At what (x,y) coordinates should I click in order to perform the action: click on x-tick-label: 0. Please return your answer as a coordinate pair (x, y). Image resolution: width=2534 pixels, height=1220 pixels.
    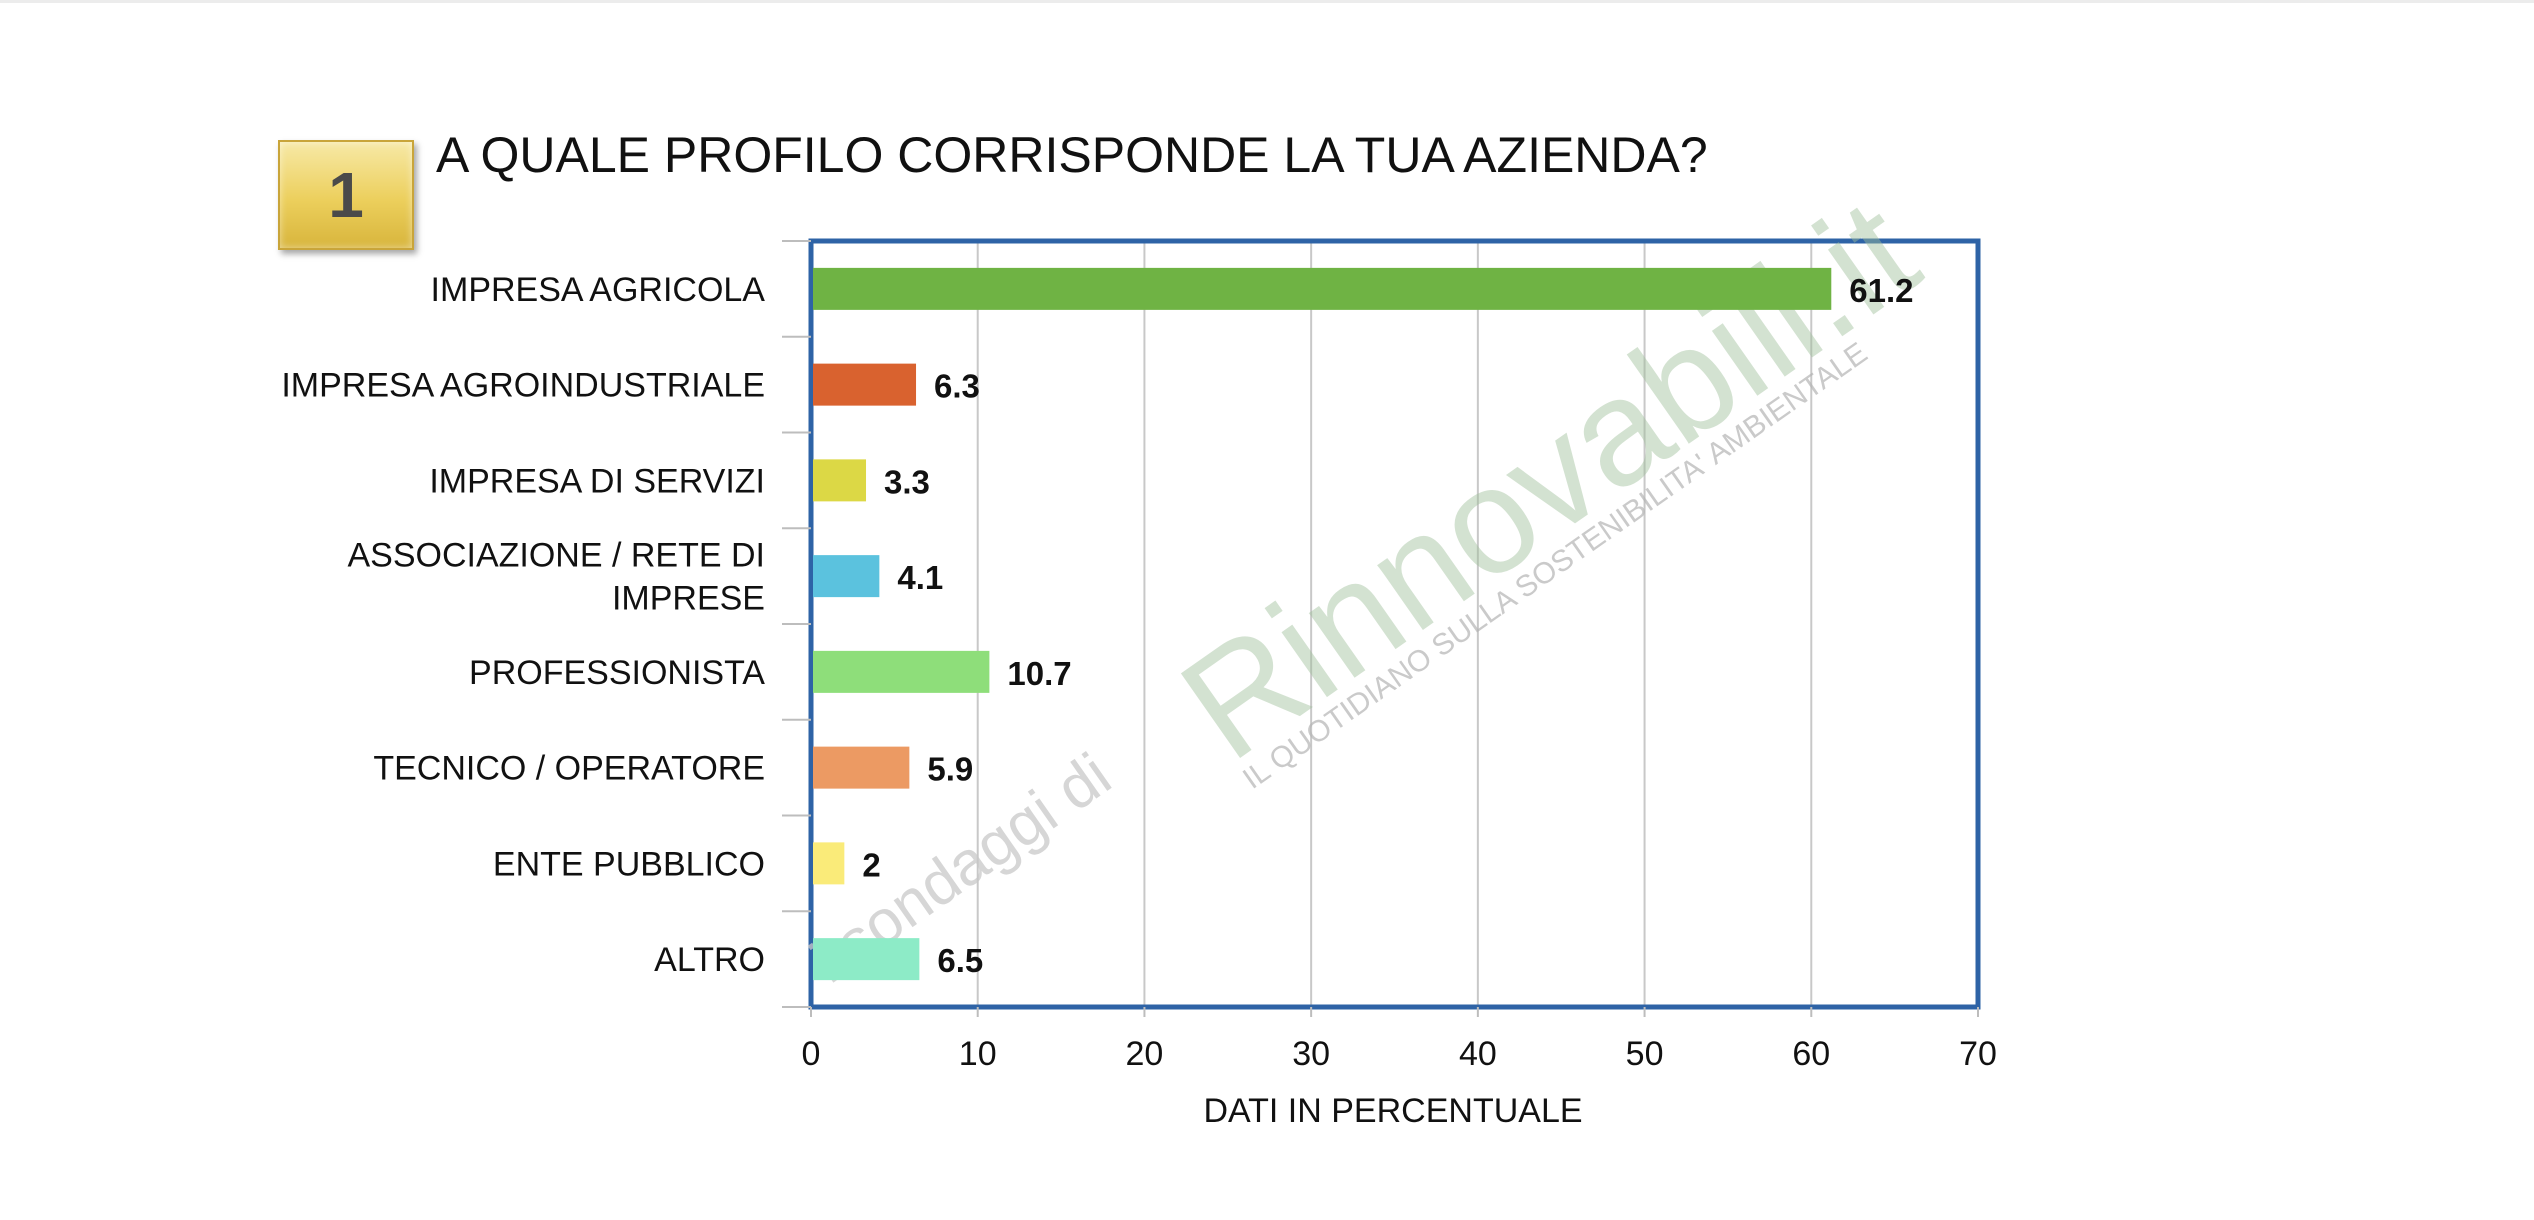
    Looking at the image, I should click on (811, 1054).